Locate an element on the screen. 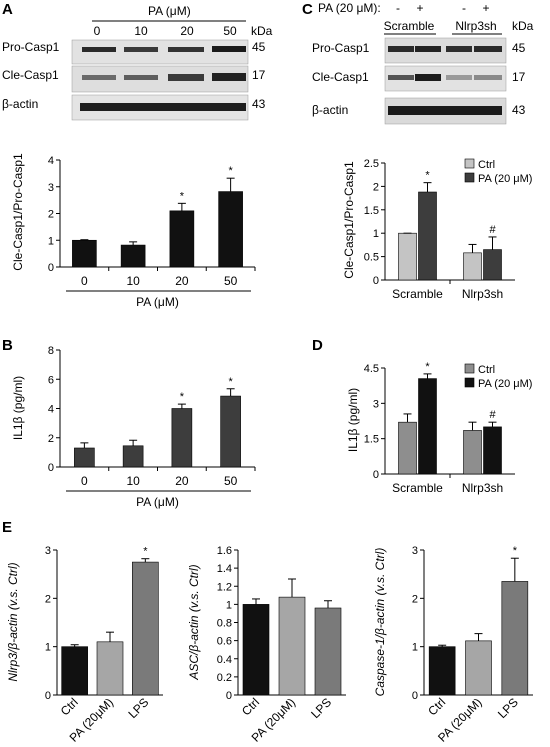  blot-c-group-2: Nlrp3sh is located at coordinates (475, 26).